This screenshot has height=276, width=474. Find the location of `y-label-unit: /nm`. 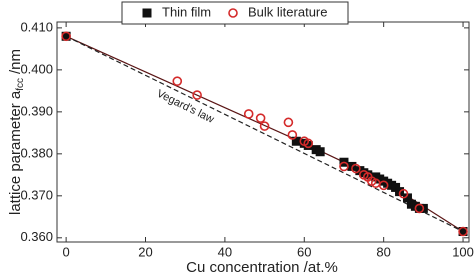

y-label-unit: /nm is located at coordinates (15, 61).